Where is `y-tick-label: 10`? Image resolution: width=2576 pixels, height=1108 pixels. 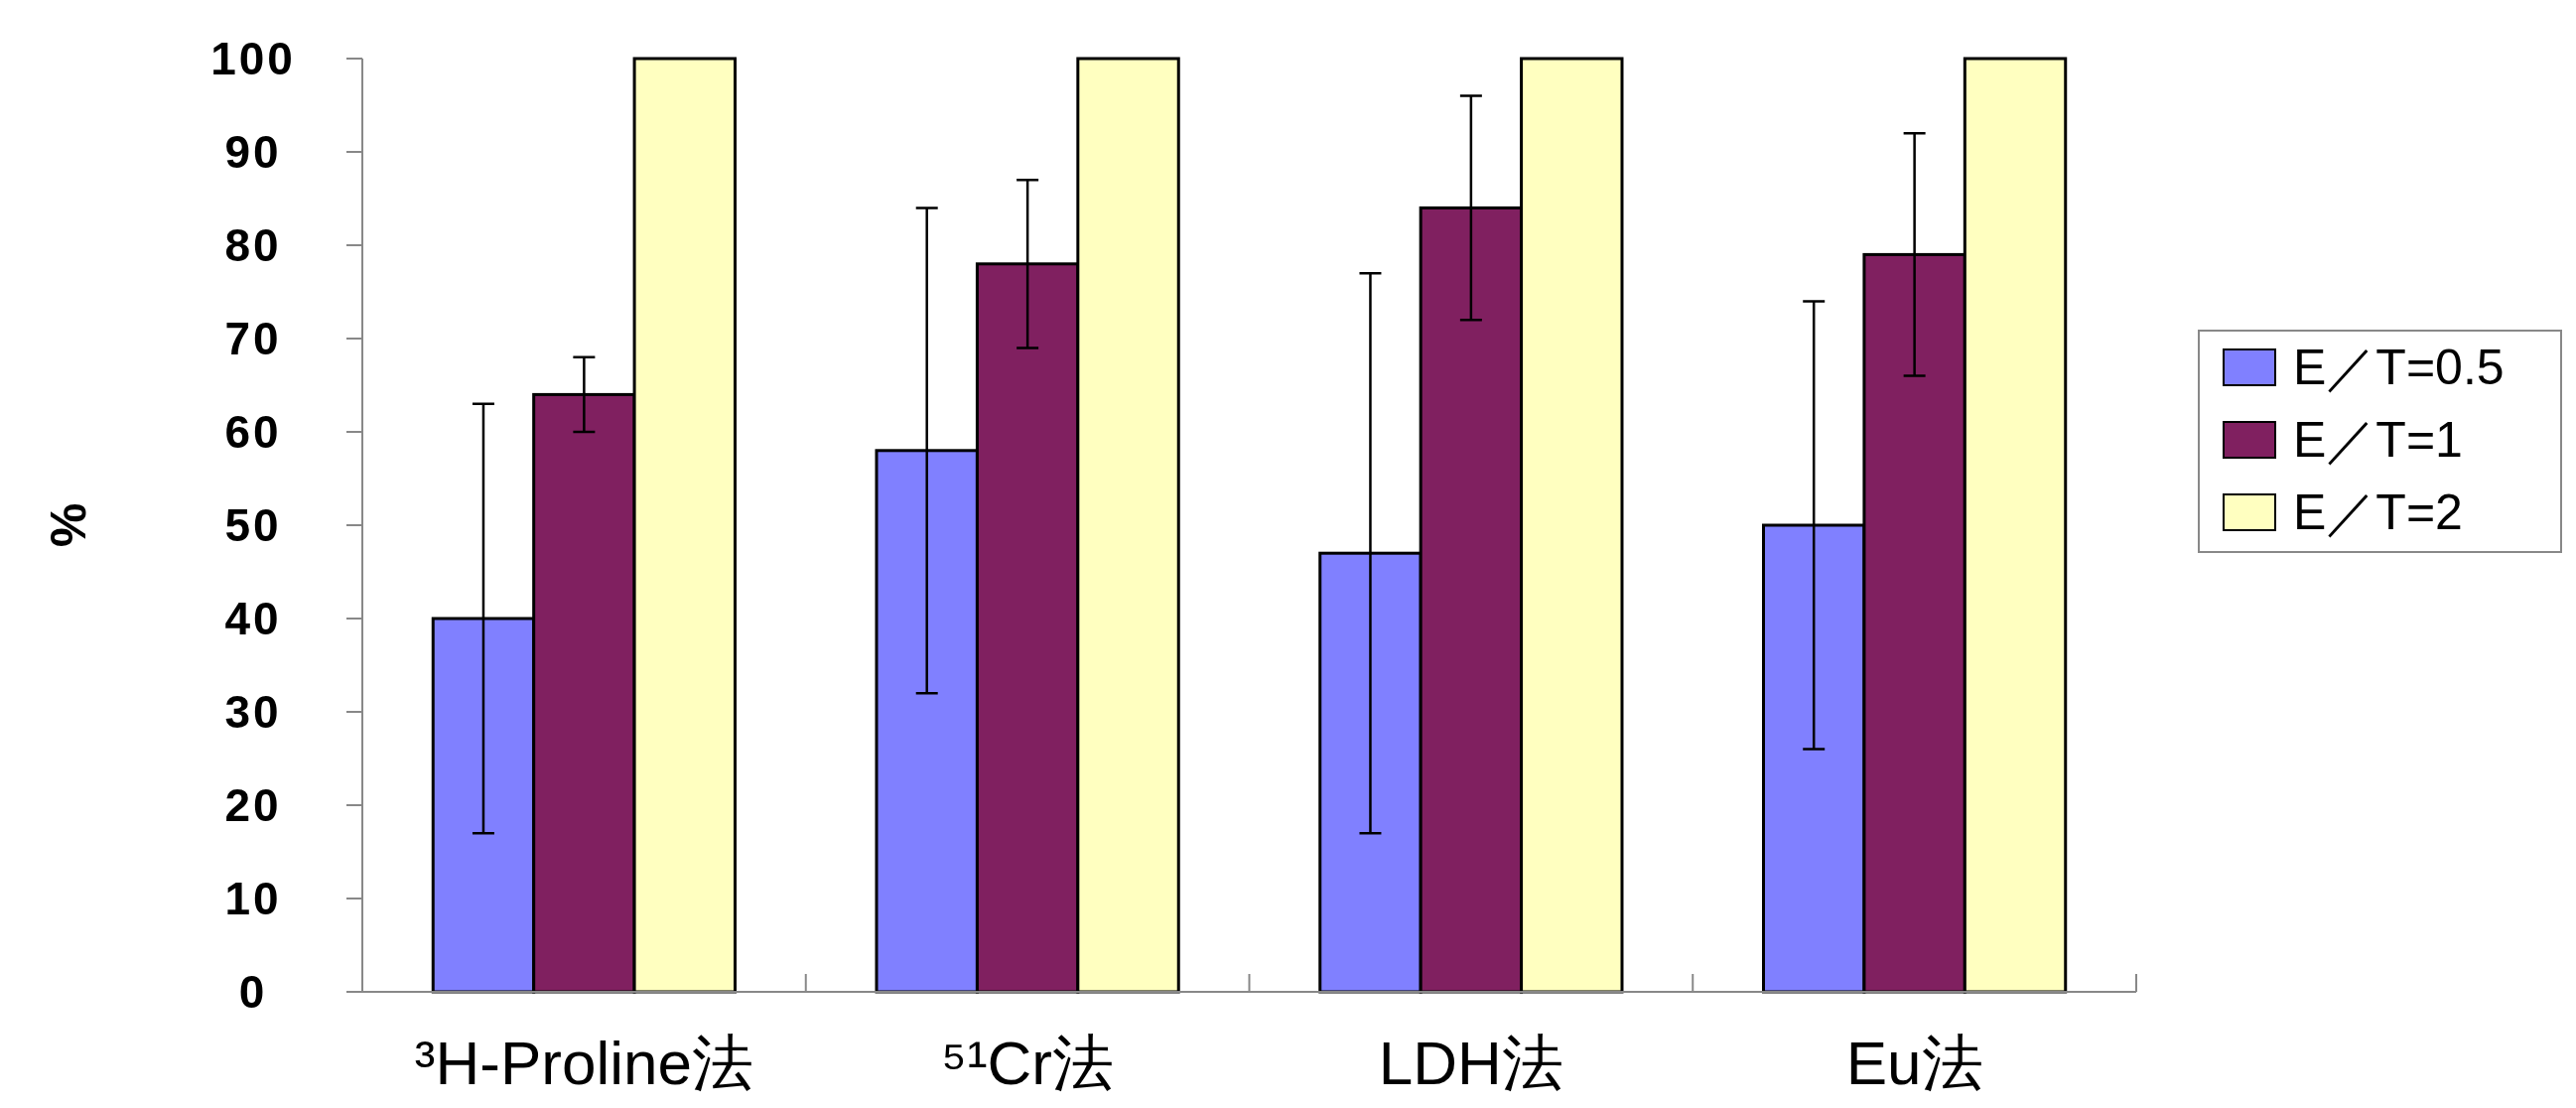
y-tick-label: 10 is located at coordinates (253, 899).